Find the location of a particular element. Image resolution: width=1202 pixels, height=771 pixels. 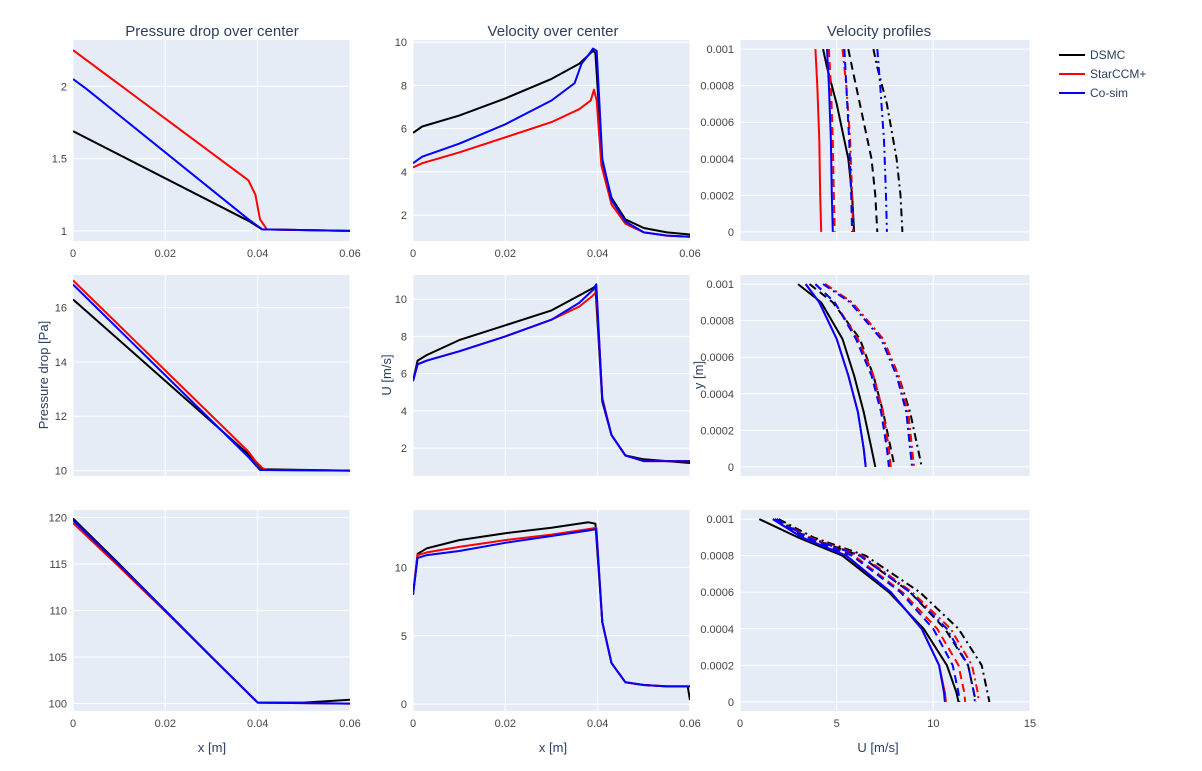

ytick-label-r2c3: 0.0002 is located at coordinates (717, 431).